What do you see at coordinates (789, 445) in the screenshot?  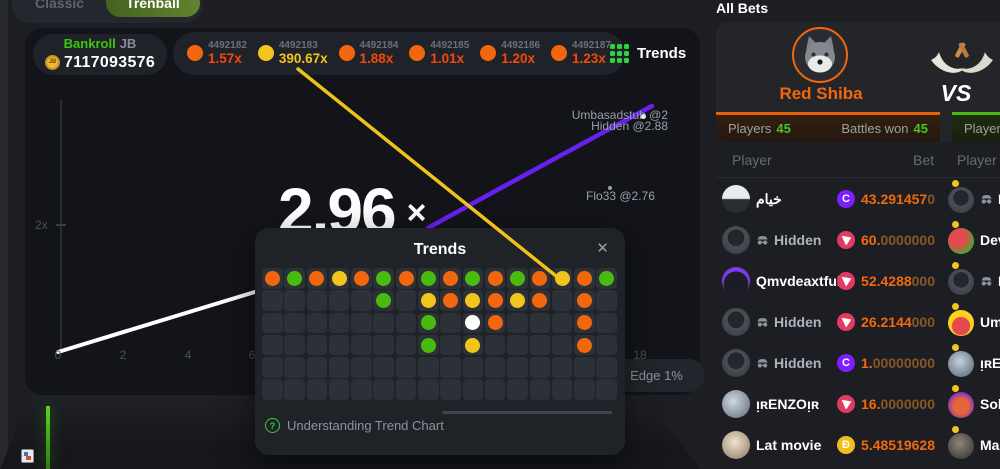 I see `player-name: Lat movie` at bounding box center [789, 445].